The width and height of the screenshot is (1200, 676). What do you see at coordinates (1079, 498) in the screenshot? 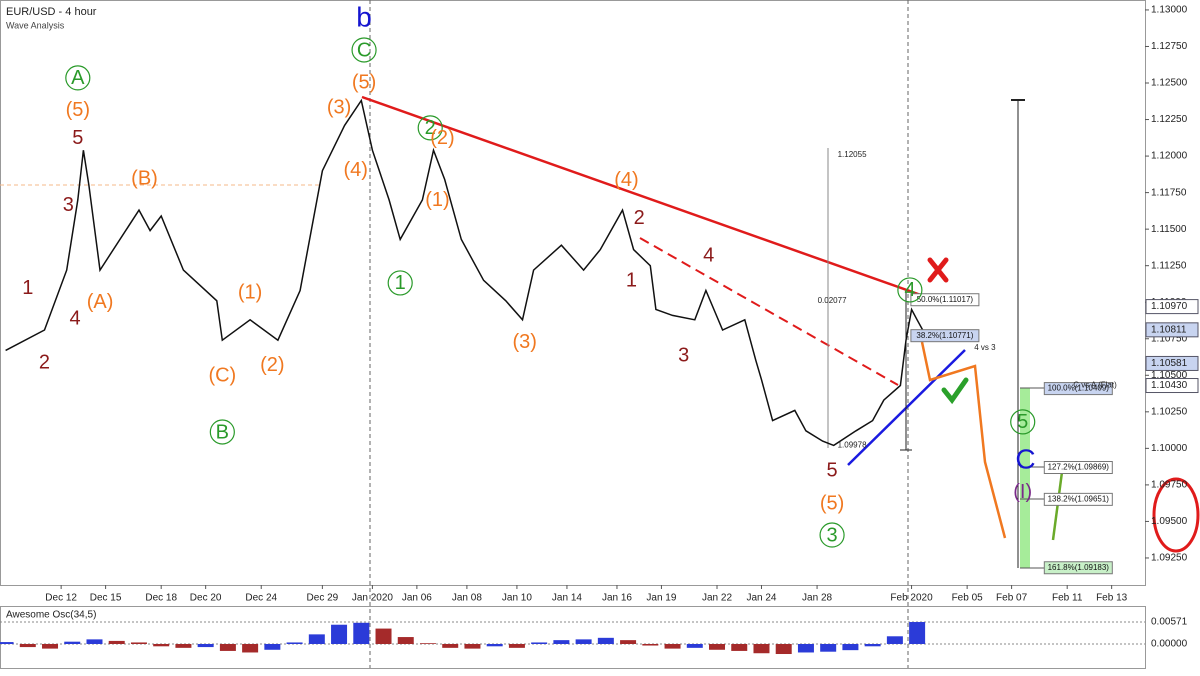
I see `fib-label: 138.2%(1.09651)` at bounding box center [1079, 498].